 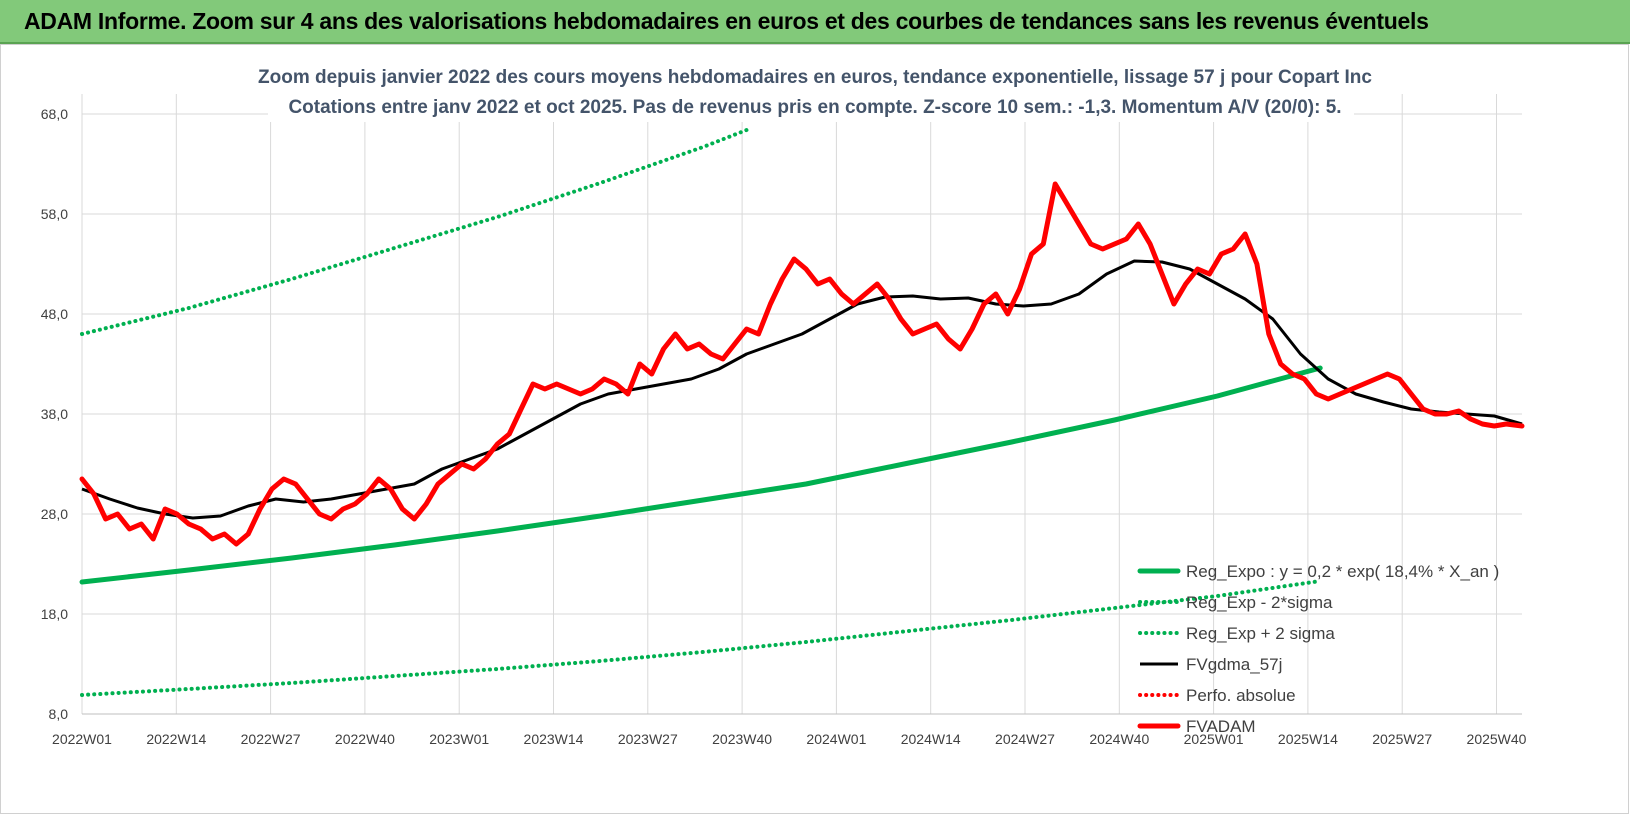 What do you see at coordinates (1119, 739) in the screenshot?
I see `x-tick-label: 2024W40` at bounding box center [1119, 739].